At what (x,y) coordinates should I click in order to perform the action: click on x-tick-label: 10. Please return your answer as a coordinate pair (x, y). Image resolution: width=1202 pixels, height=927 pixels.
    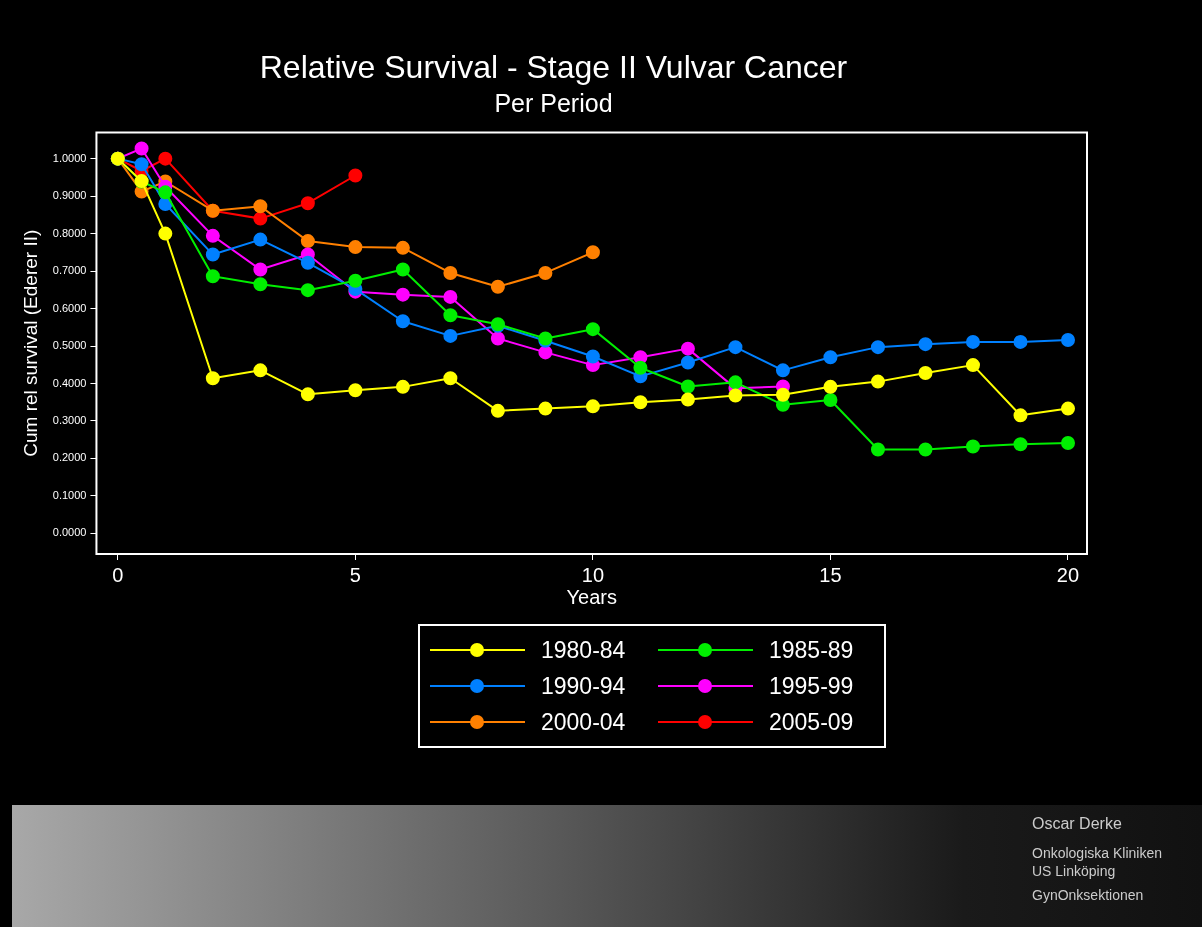
    Looking at the image, I should click on (593, 574).